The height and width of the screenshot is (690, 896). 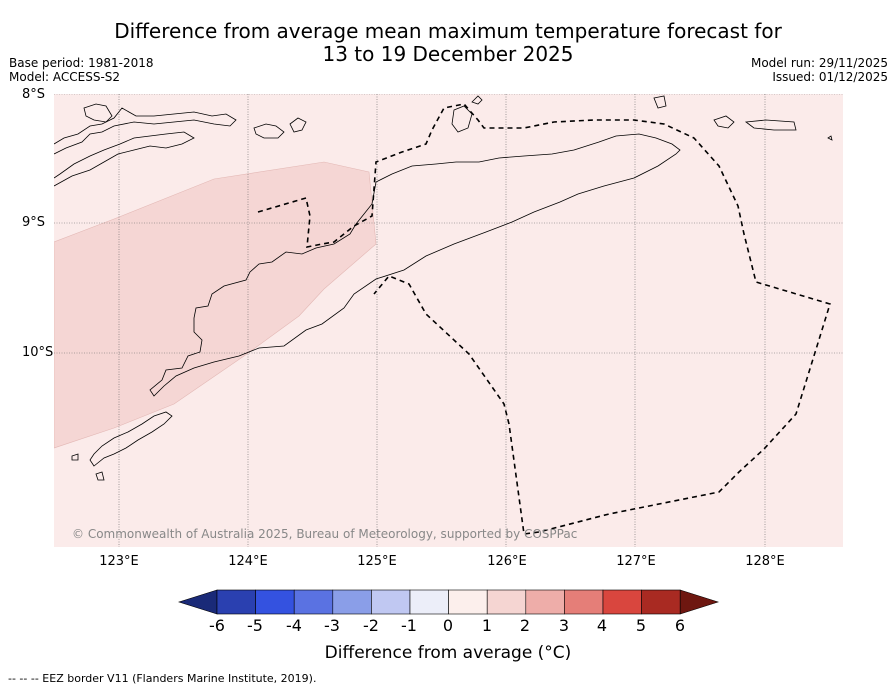 What do you see at coordinates (34, 222) in the screenshot?
I see `lat-label-9s: 9°S` at bounding box center [34, 222].